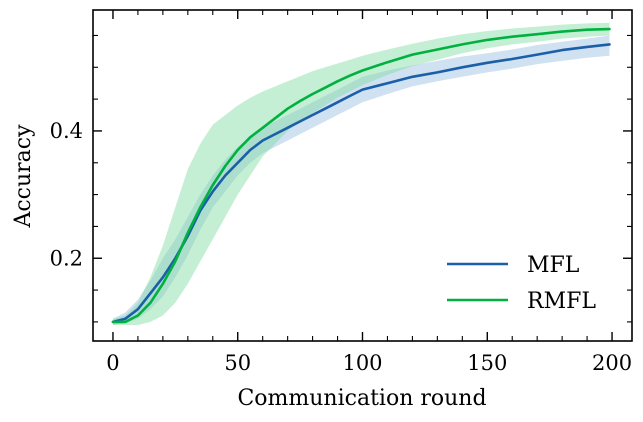 This screenshot has height=422, width=643. I want to click on legend-label-mfl: MFL, so click(553, 265).